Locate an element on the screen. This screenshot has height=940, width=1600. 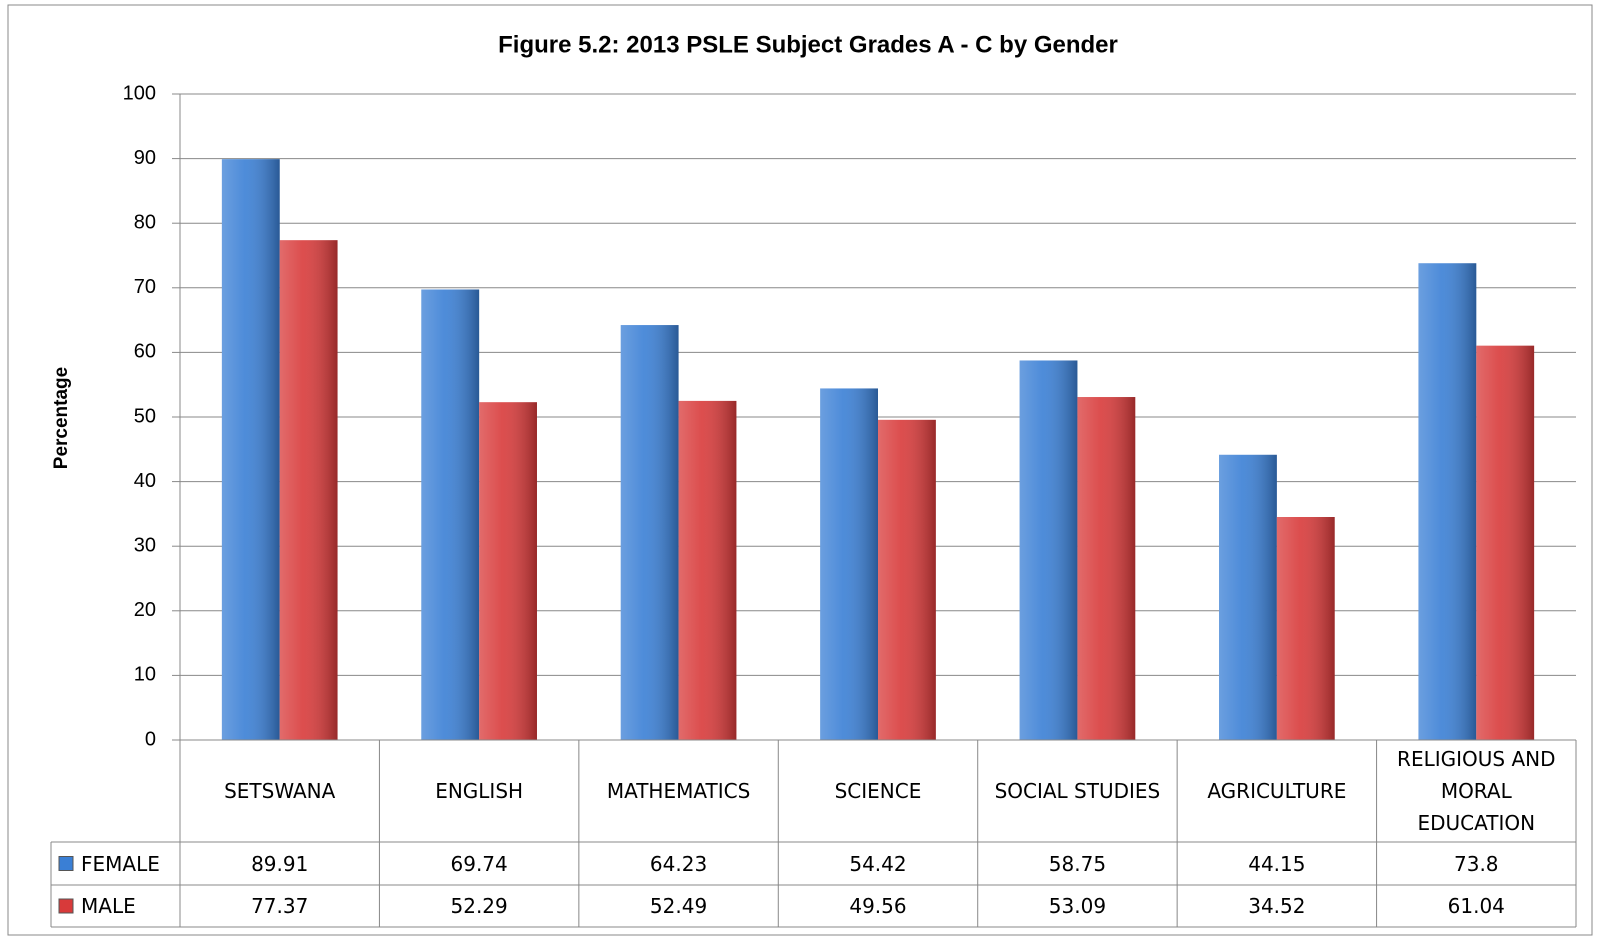
y-tick-label: 100 is located at coordinates (139, 93).